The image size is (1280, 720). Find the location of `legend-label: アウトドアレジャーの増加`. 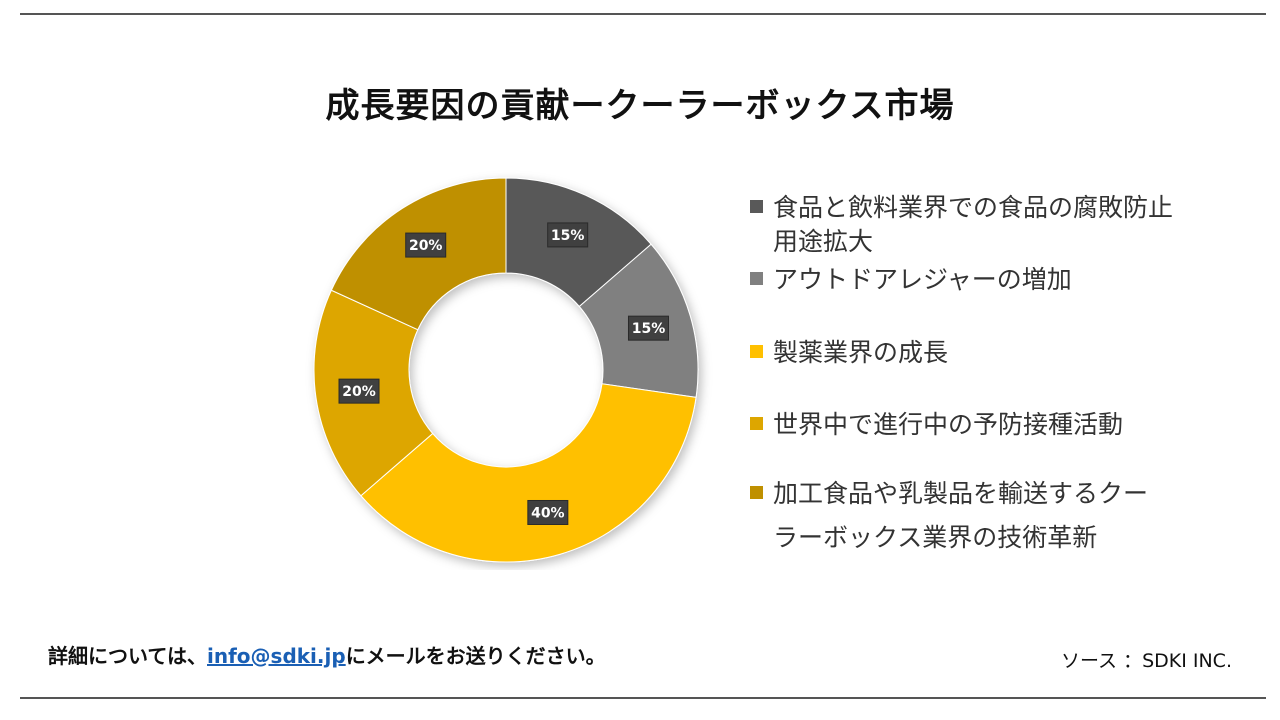

legend-label: アウトドアレジャーの増加 is located at coordinates (922, 279).